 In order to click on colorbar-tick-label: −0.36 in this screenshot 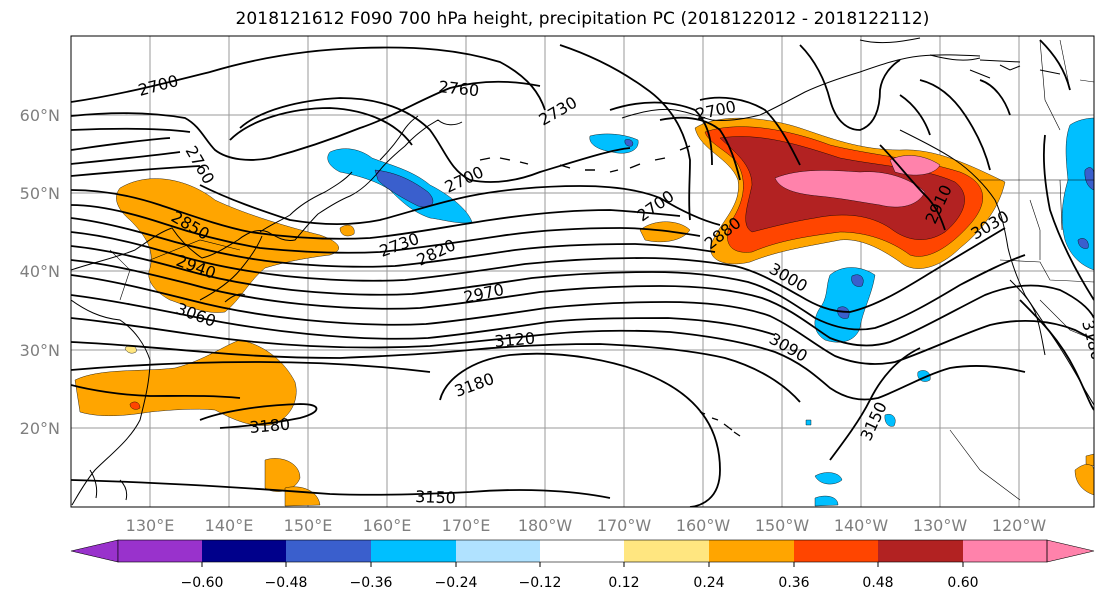, I will do `click(371, 583)`.